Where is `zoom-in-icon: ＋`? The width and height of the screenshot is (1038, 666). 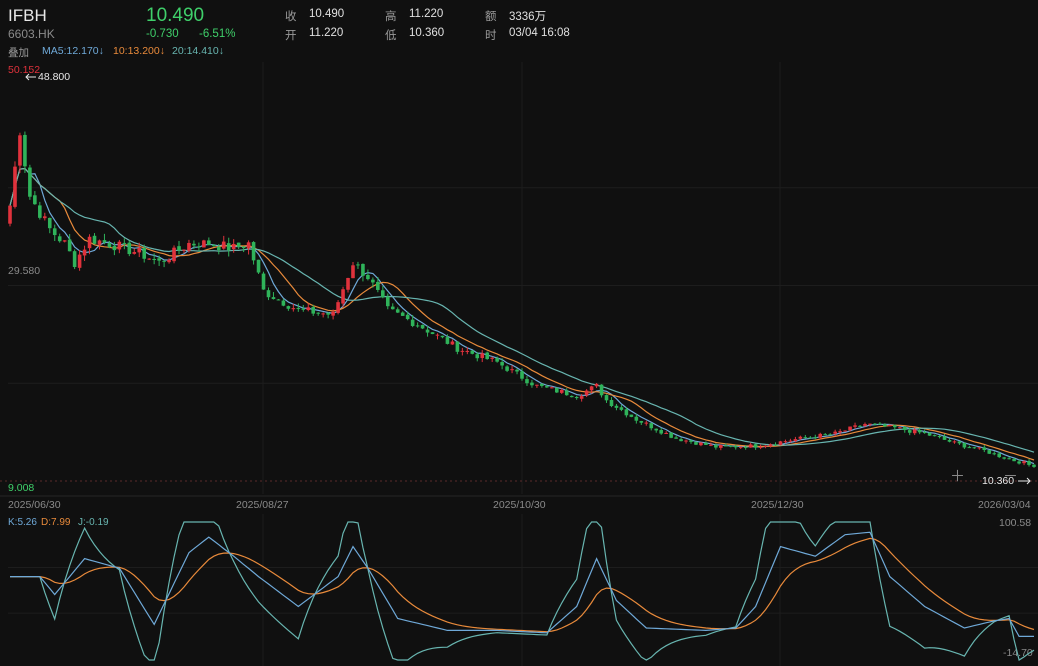
zoom-in-icon: ＋ is located at coordinates (958, 476).